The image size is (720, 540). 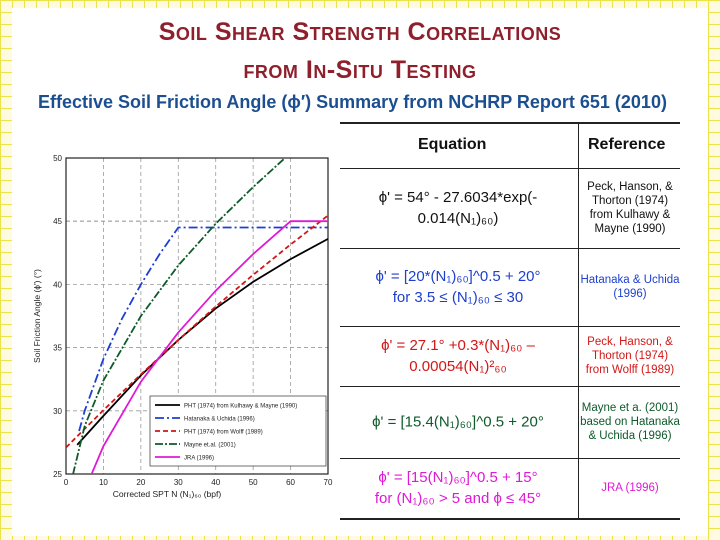 What do you see at coordinates (578, 321) in the screenshot?
I see `table-divider` at bounding box center [578, 321].